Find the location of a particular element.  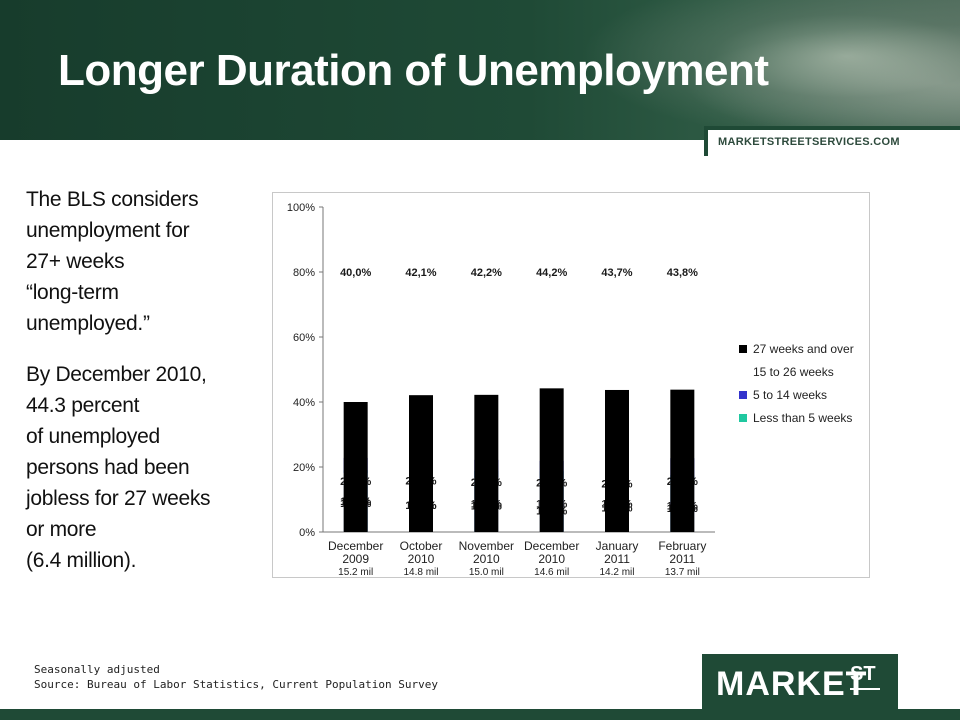

y-tick-label: 0% is located at coordinates (307, 533).